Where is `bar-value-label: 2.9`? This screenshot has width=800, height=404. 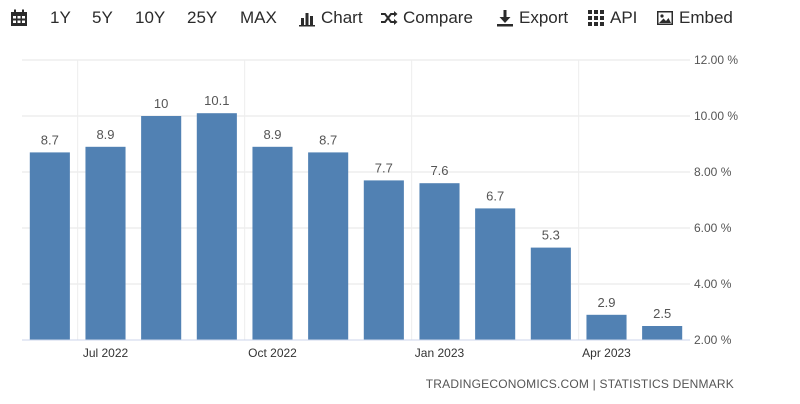
bar-value-label: 2.9 is located at coordinates (606, 302).